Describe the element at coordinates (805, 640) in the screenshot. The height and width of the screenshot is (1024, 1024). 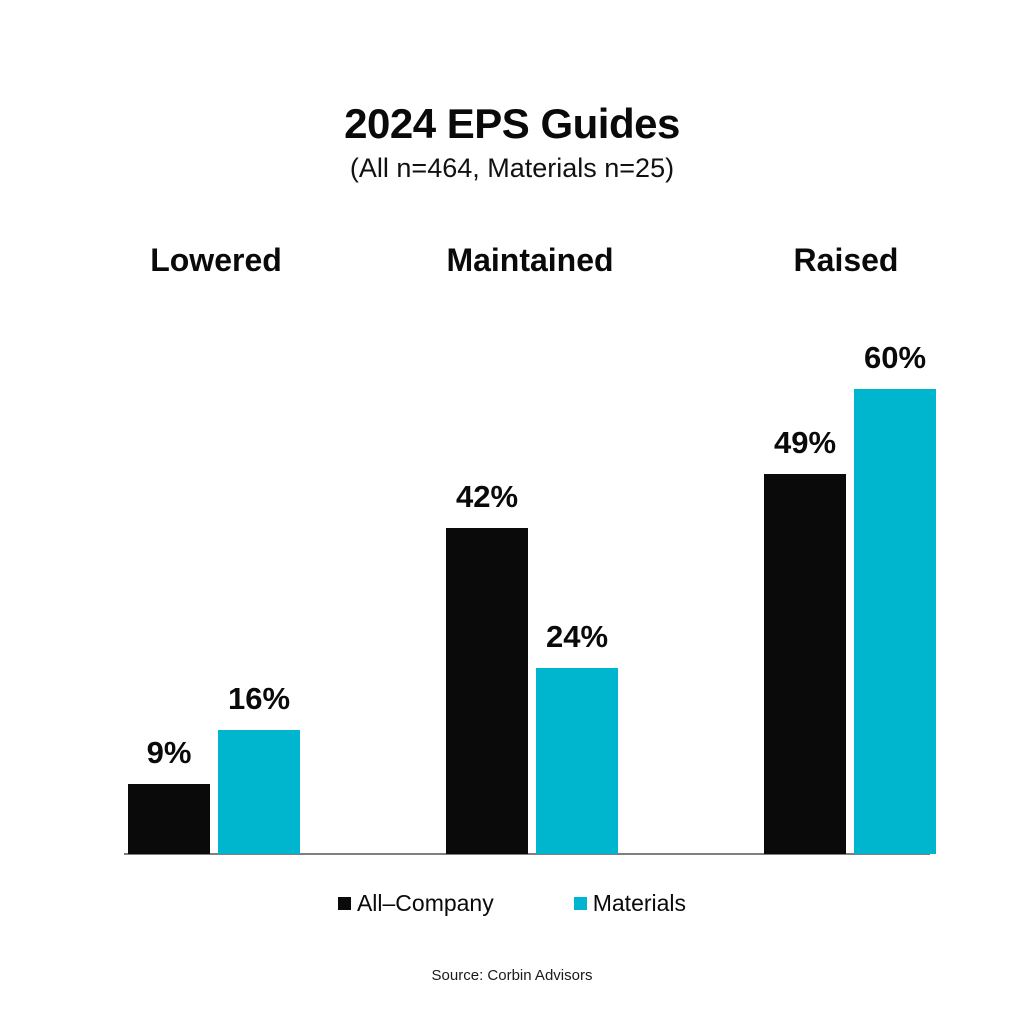
I see `bar-raised-all-company: 49%` at that location.